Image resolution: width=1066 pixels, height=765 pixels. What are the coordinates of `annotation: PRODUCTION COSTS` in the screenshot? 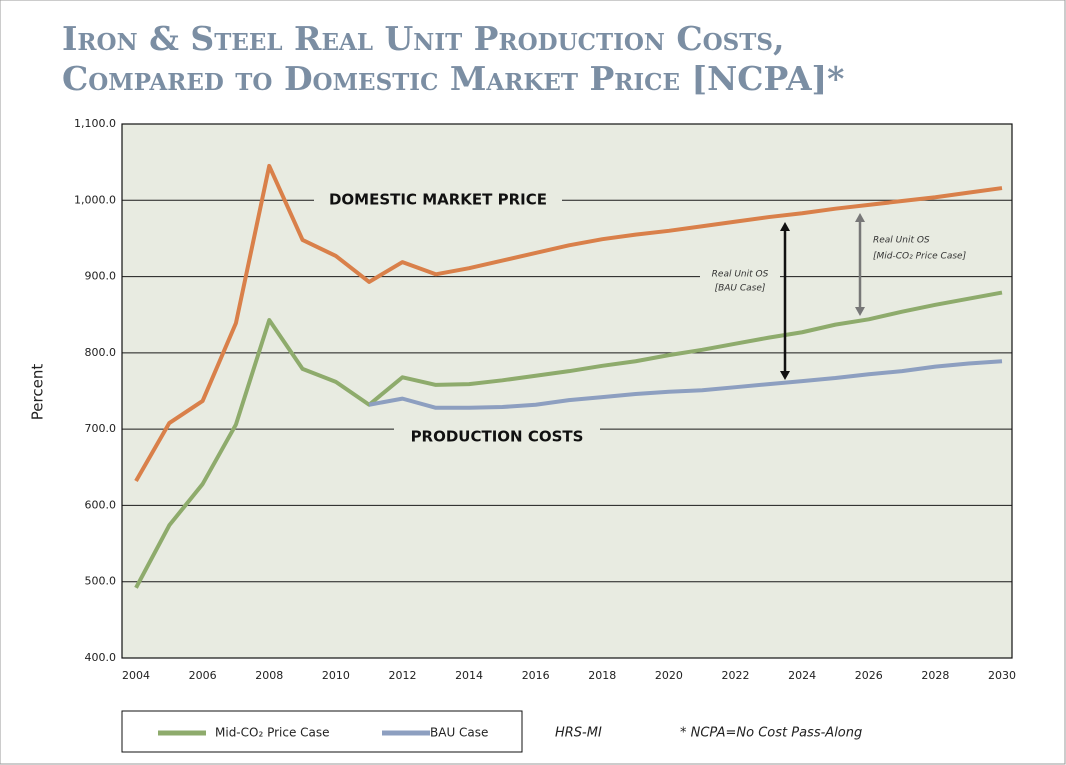 It's located at (497, 437).